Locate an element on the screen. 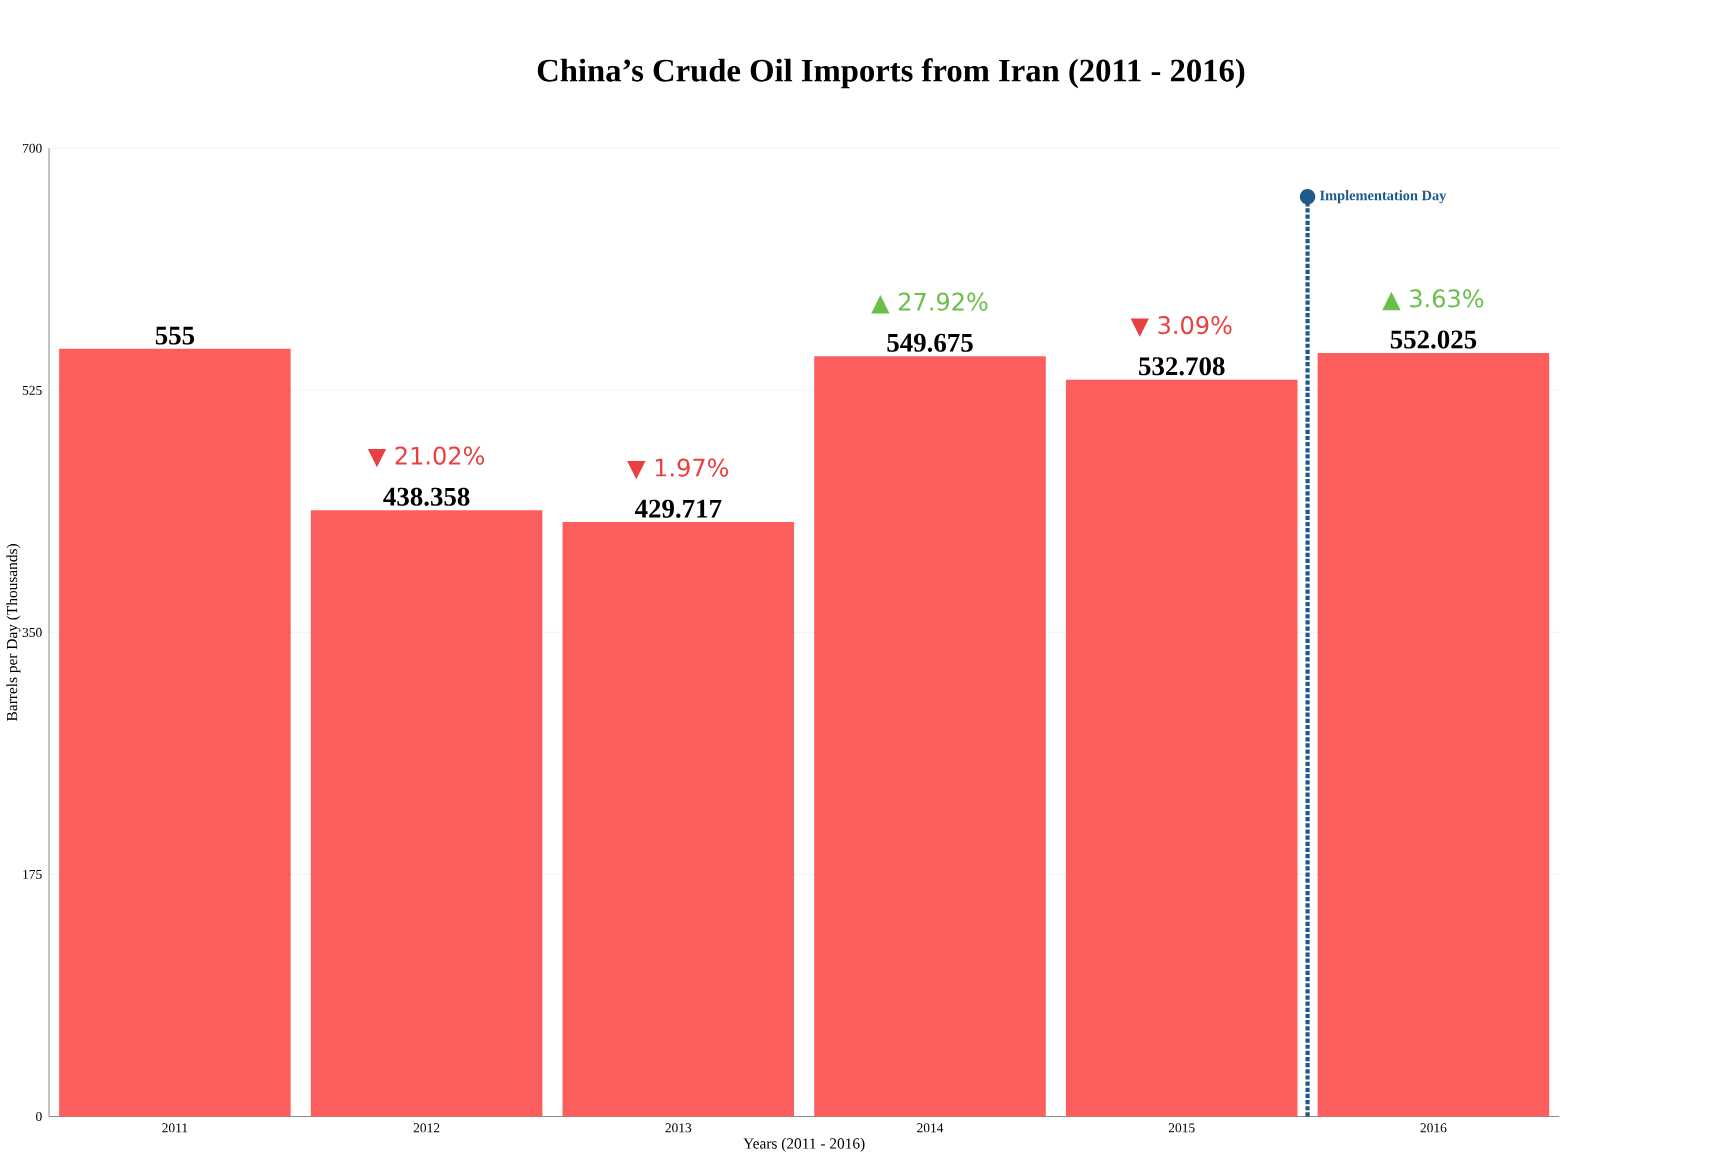  annotation: ▼ 3.09% is located at coordinates (1181, 326).